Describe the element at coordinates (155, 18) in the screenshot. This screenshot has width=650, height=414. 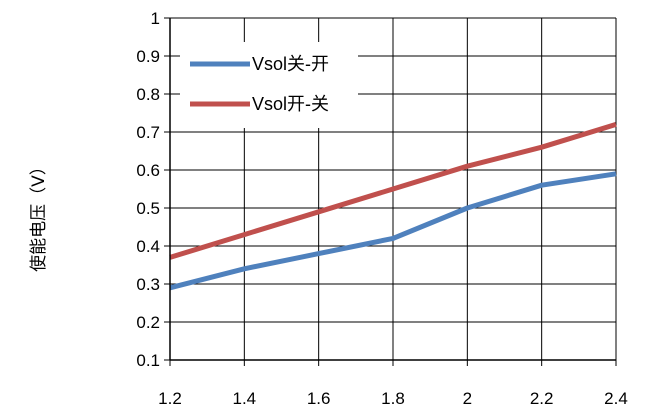
I see `y-tick-label: 1` at that location.